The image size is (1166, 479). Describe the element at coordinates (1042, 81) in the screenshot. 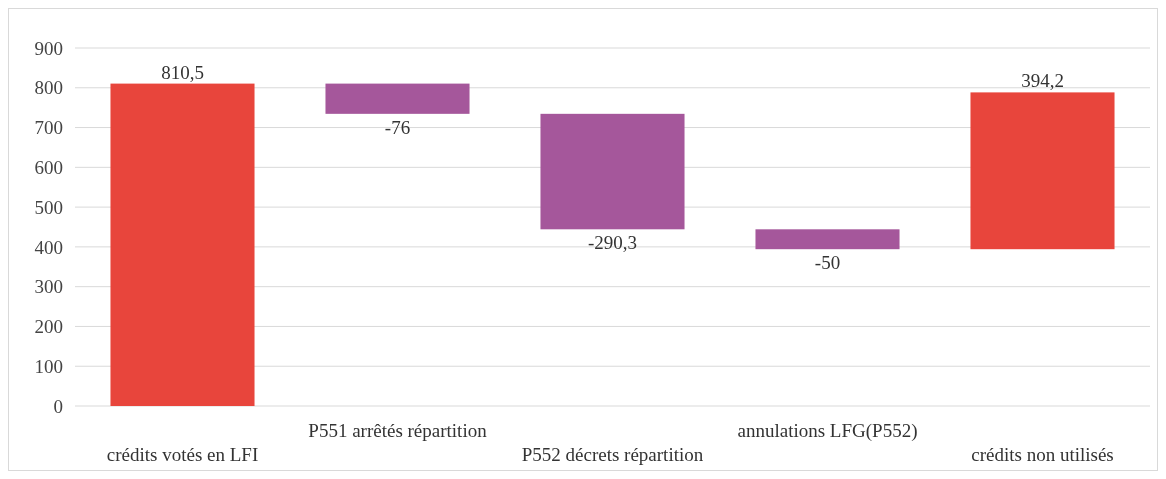

I see `data-label: 394,2` at that location.